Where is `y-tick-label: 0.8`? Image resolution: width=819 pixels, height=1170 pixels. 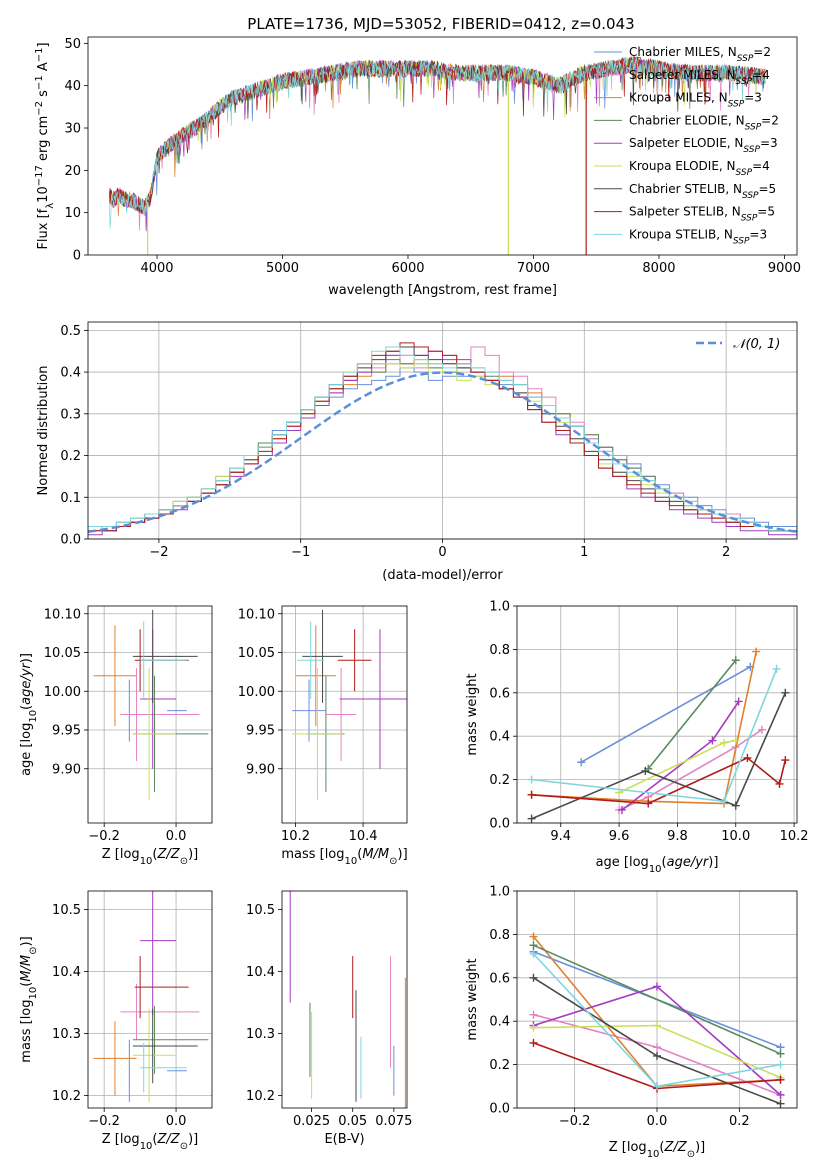 y-tick-label: 0.8 is located at coordinates (499, 650).